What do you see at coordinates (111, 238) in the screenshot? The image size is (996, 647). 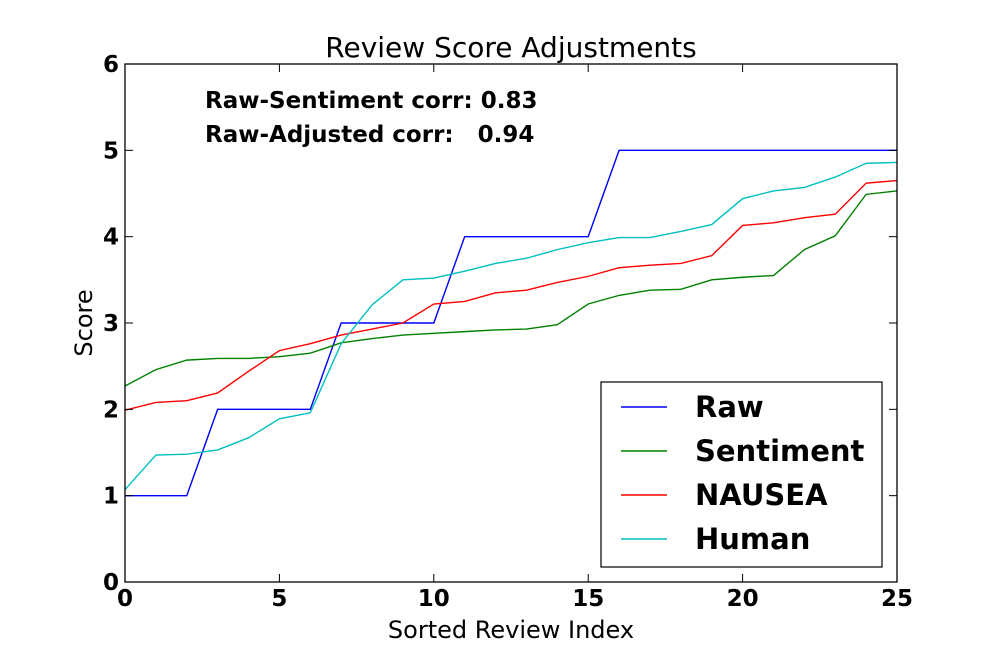 I see `y-tick-label: 4` at bounding box center [111, 238].